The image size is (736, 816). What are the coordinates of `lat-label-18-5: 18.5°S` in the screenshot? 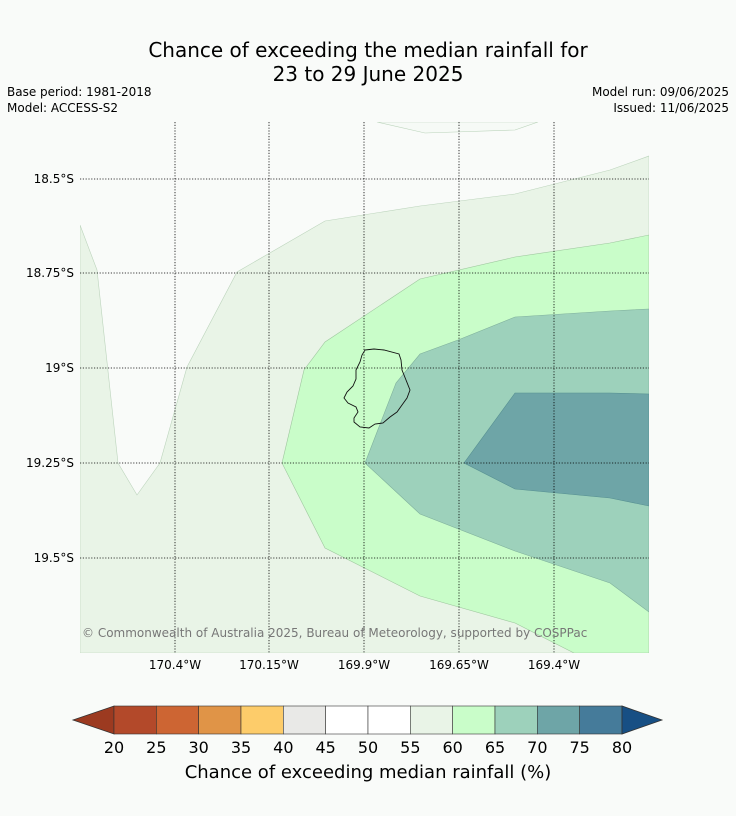 It's located at (53, 179).